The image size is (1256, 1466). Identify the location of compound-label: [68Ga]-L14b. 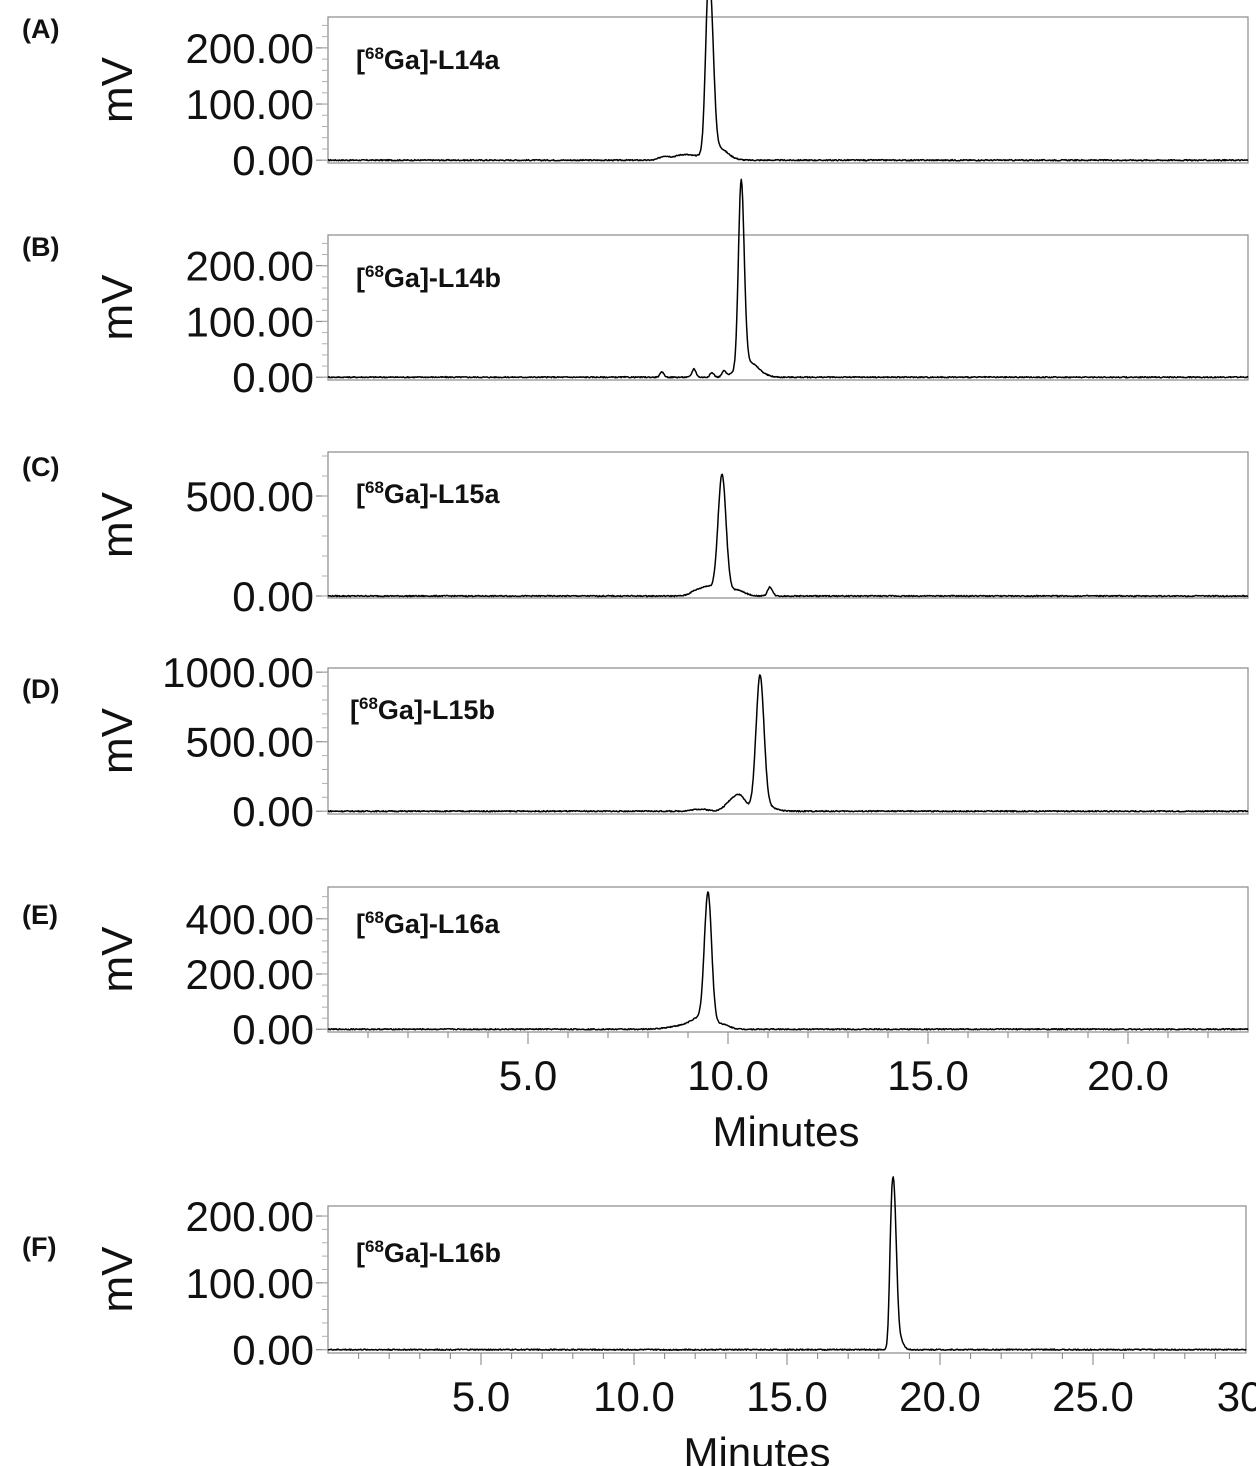
(428, 277).